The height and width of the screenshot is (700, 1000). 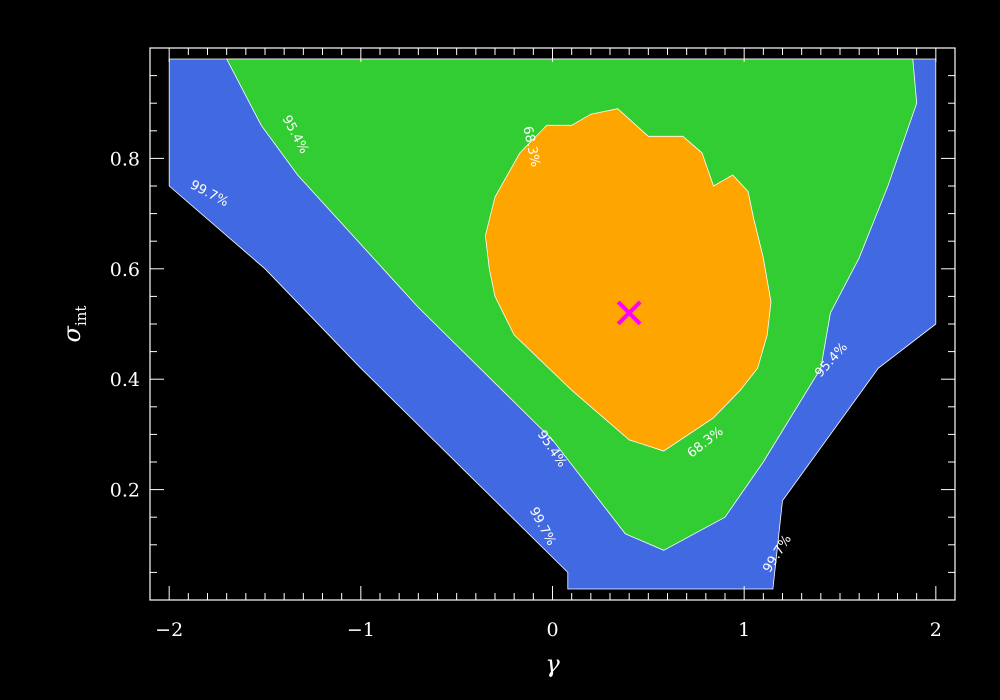 What do you see at coordinates (72, 333) in the screenshot?
I see `y-axis-label-symbol: σ` at bounding box center [72, 333].